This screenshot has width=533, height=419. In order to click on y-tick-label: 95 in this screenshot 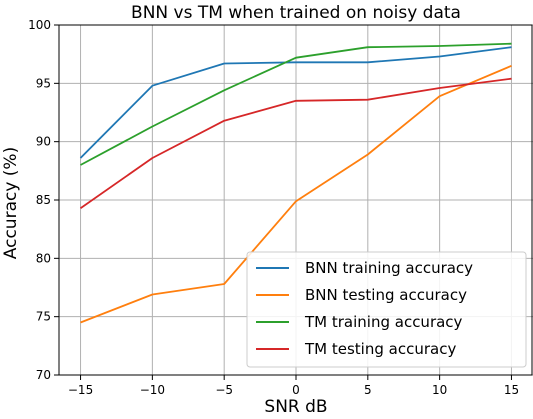, I will do `click(43, 83)`.